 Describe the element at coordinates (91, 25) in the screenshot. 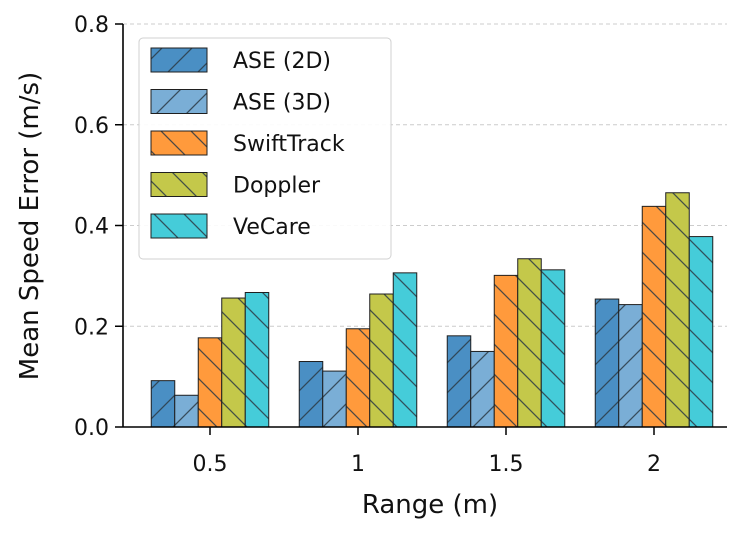

I see `y-tick-label: 0.8` at that location.